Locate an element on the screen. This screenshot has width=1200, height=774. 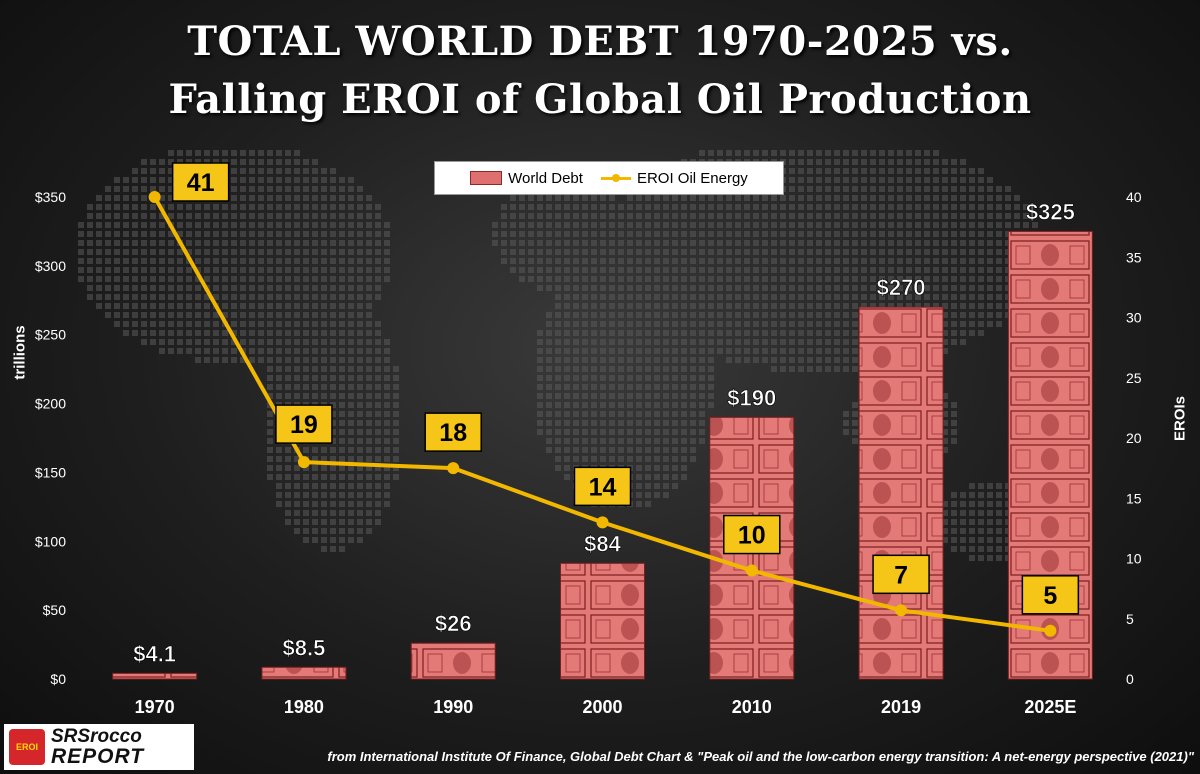
debt-bar-label: $325 is located at coordinates (1050, 211).